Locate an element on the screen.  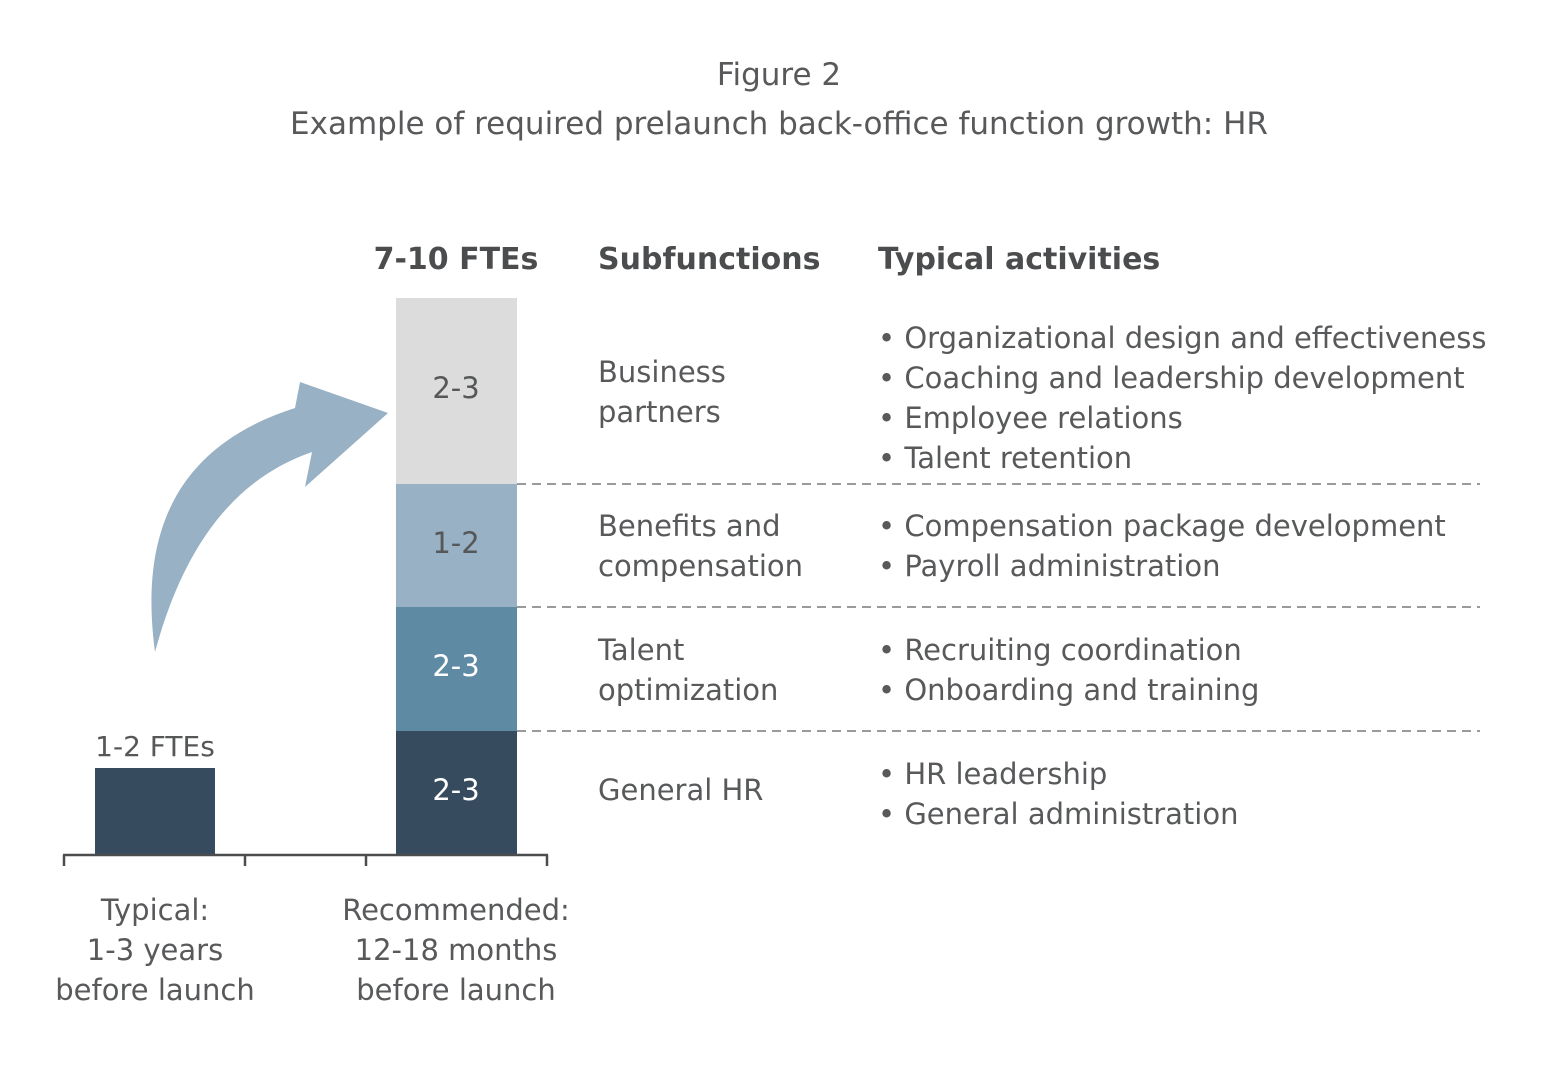
activity-item: • Talent retention is located at coordinates (1005, 458).